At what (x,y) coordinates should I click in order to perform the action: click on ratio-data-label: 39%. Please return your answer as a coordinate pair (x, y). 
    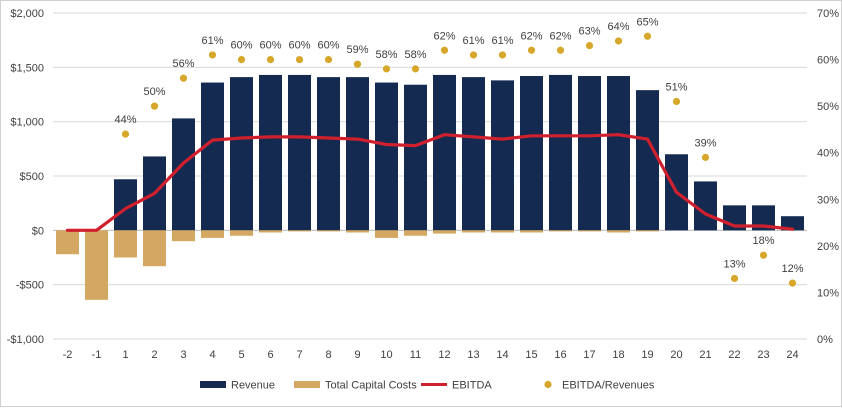
    Looking at the image, I should click on (705, 143).